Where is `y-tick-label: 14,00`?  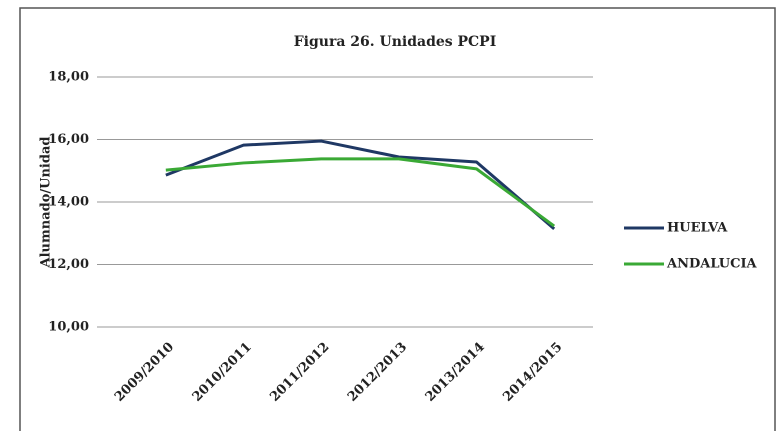
y-tick-label: 14,00 is located at coordinates (68, 202).